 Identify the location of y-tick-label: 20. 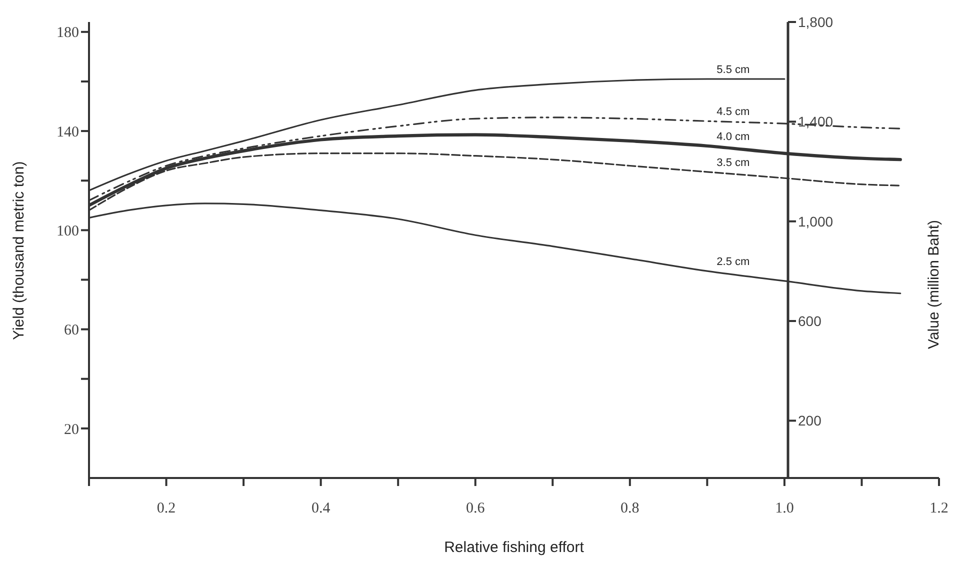
(71, 430).